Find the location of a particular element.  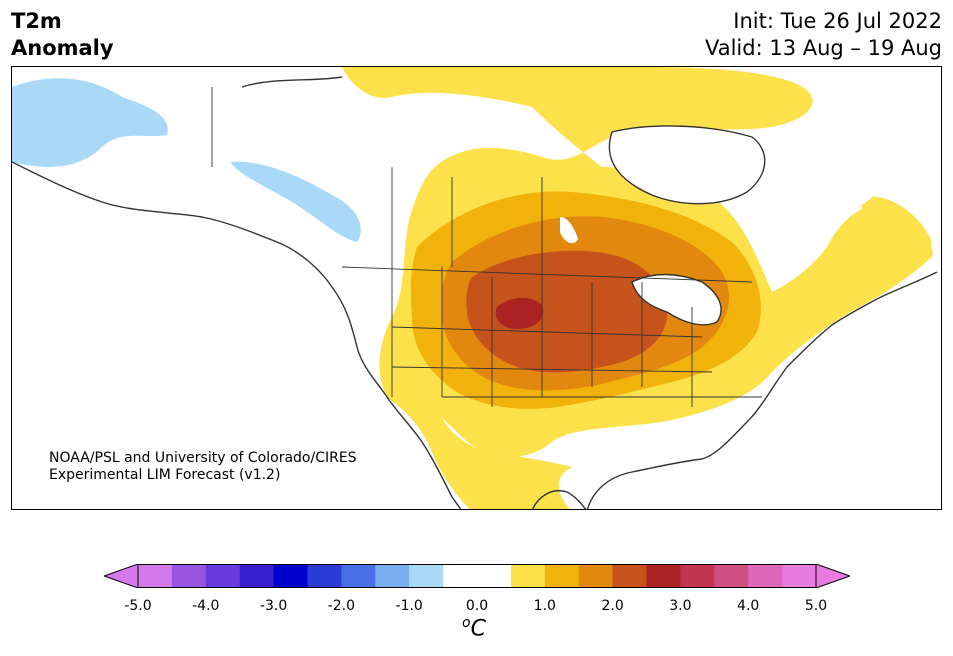

cool-anomaly-alaska is located at coordinates (90, 122).